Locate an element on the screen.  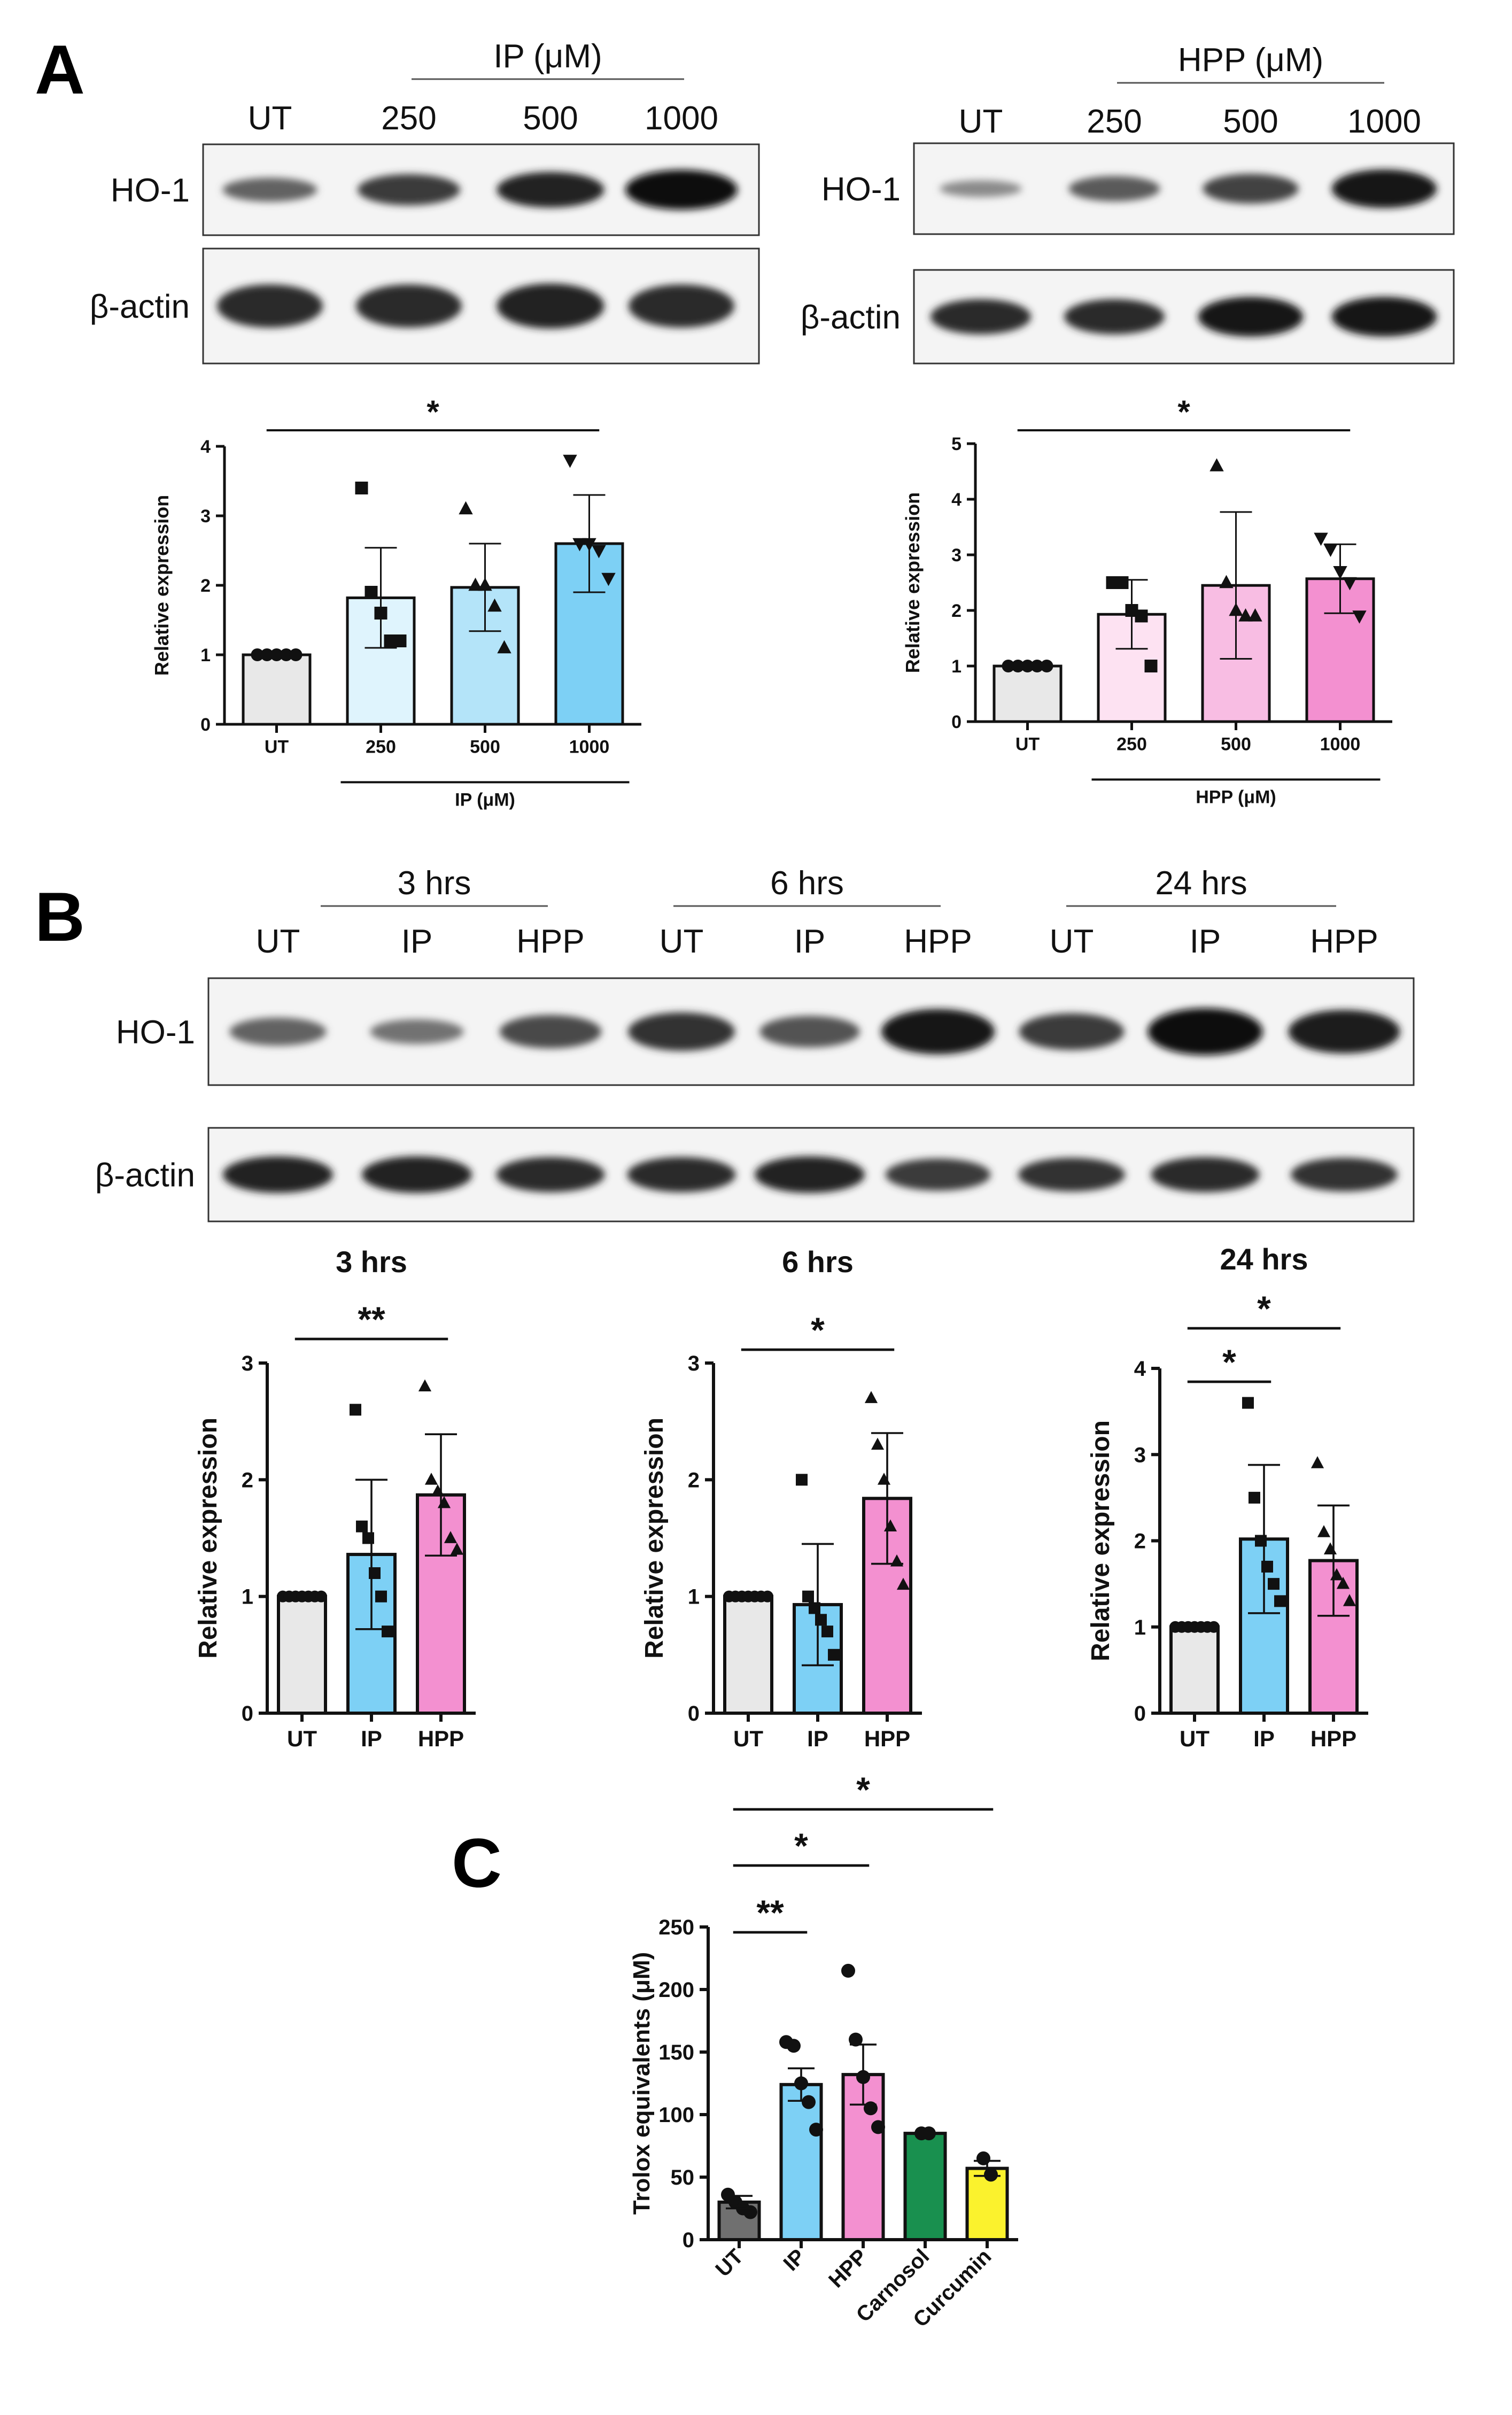
x-tick-label: 1000 is located at coordinates (1341, 744).